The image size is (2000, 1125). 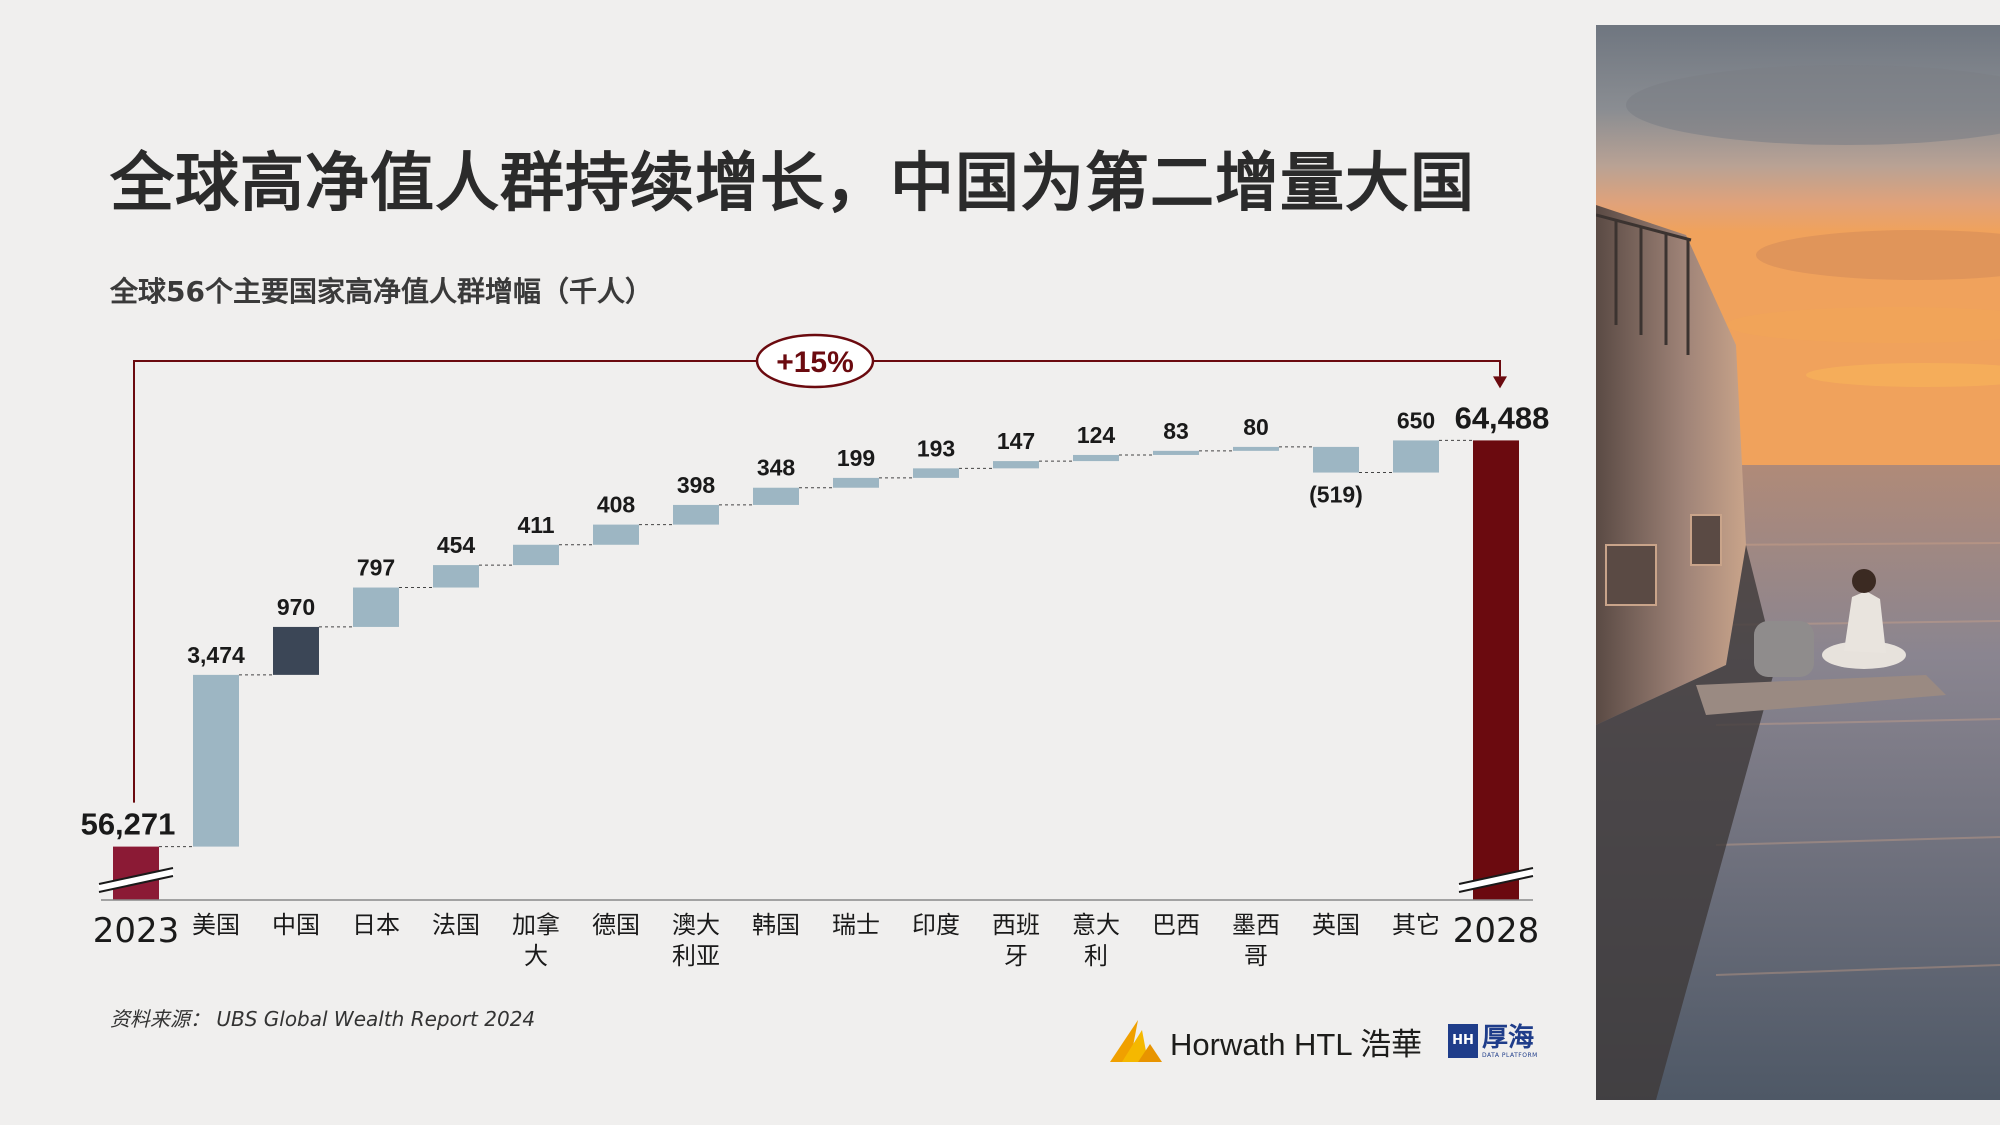 What do you see at coordinates (1256, 925) in the screenshot?
I see `category-label-14-0: 墨西` at bounding box center [1256, 925].